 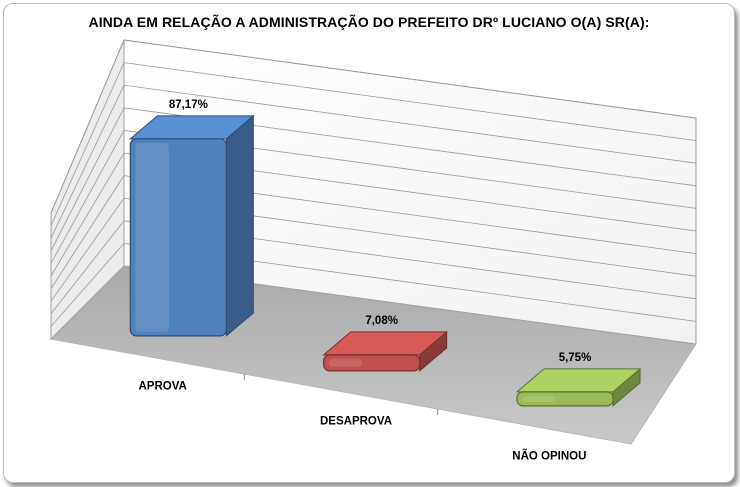 I want to click on bar-n-o-opinou, so click(x=578, y=387).